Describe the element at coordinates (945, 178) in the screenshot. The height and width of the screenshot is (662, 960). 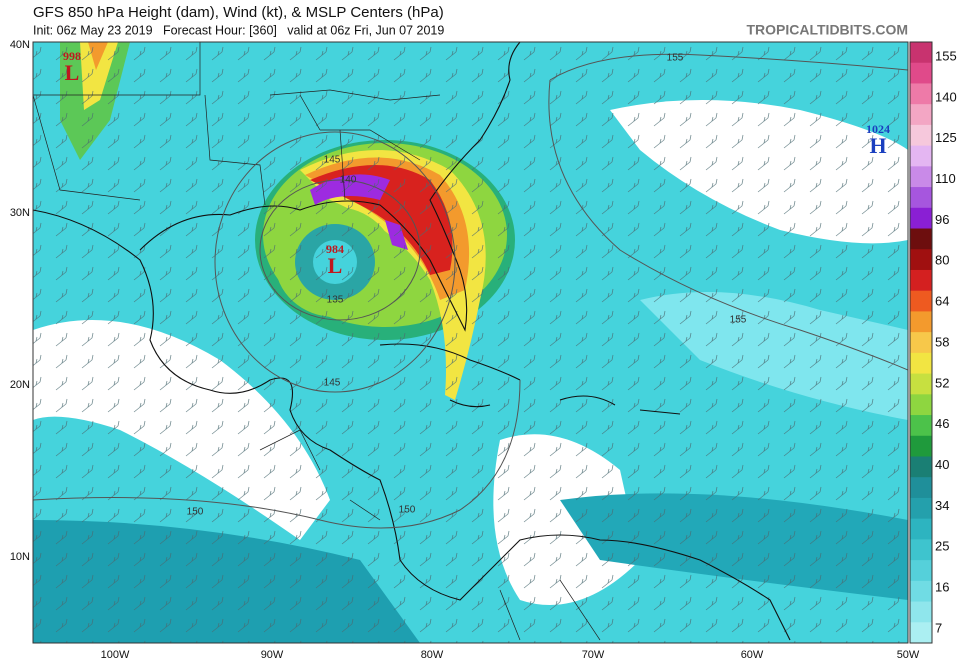
I see `colorbar-label: 110` at that location.